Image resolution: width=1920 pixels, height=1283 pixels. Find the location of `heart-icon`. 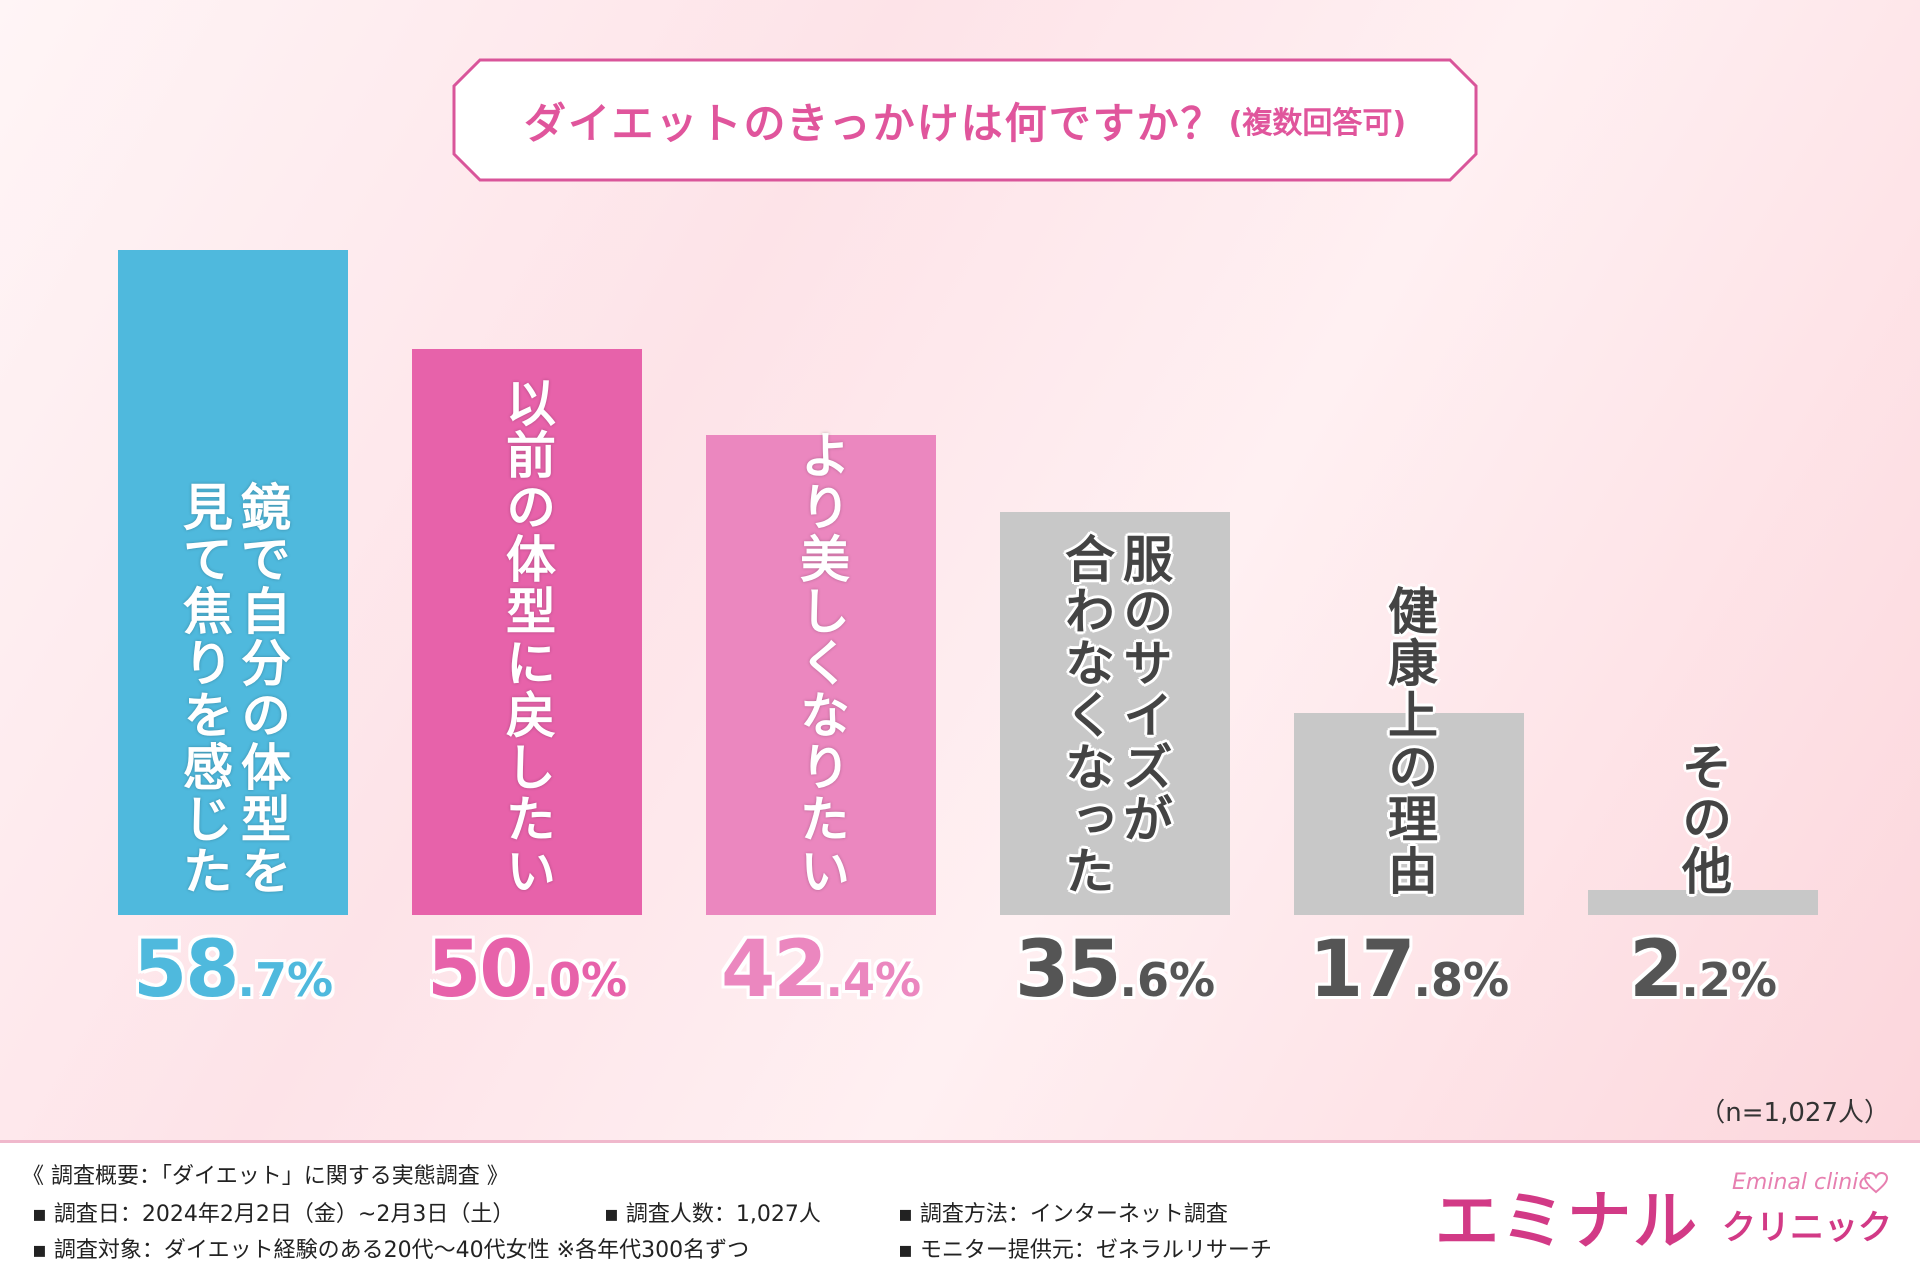

heart-icon is located at coordinates (1876, 1183).